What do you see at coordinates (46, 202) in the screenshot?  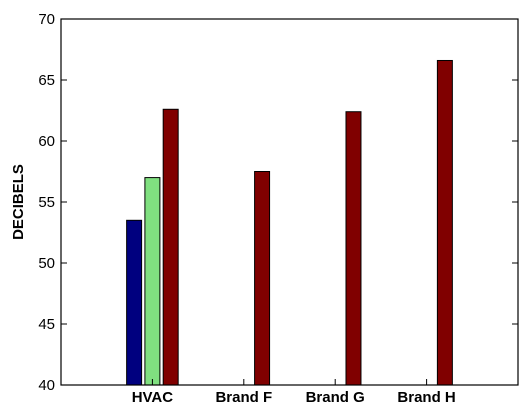 I see `y-tick-label: 55` at bounding box center [46, 202].